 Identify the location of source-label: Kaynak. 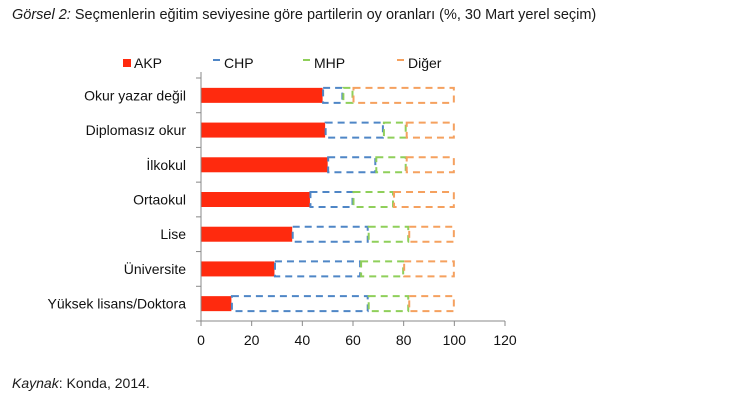
(35, 383).